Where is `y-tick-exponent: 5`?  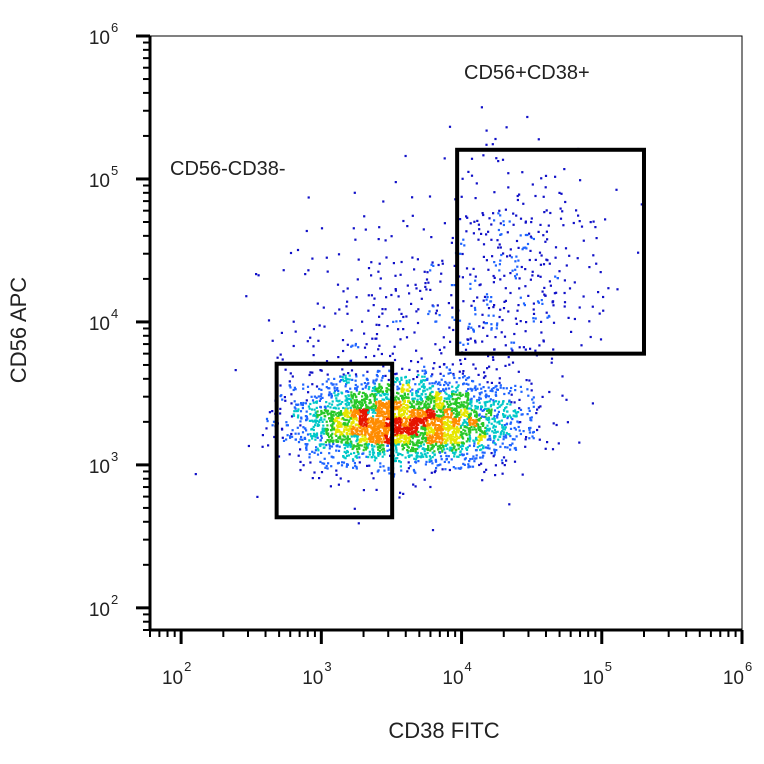 y-tick-exponent: 5 is located at coordinates (114, 170).